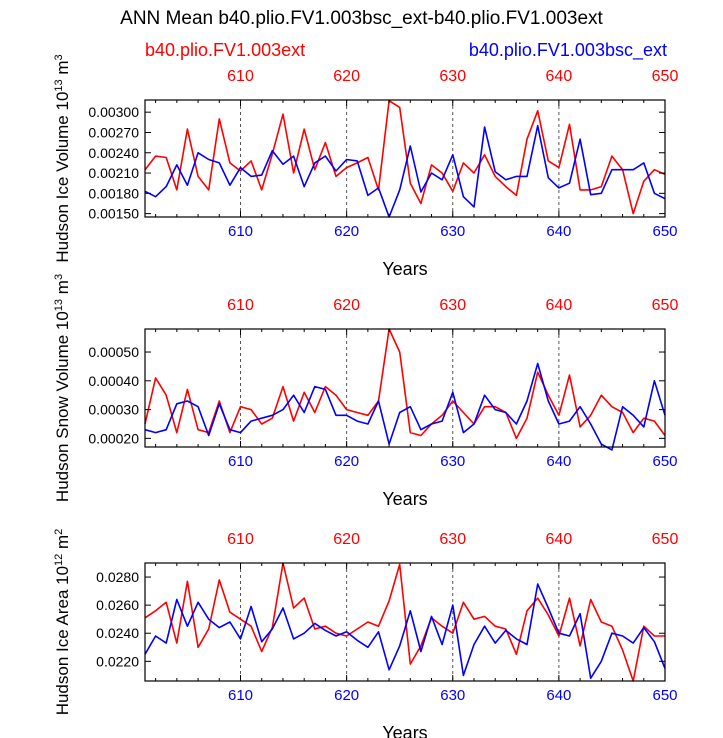 This screenshot has width=723, height=738. I want to click on panel3-xtick-label-bottom: 610, so click(240, 695).